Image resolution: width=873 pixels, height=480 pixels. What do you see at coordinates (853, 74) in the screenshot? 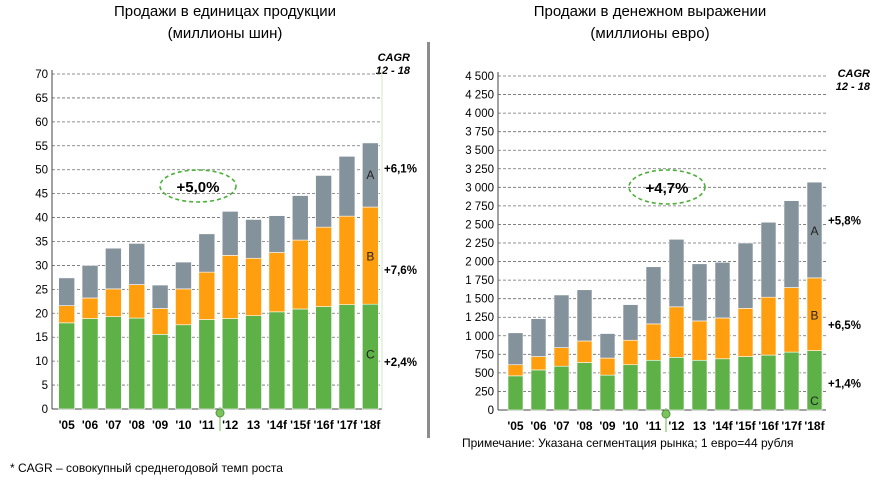
I see `right-cagr-label: CAGR` at bounding box center [853, 74].